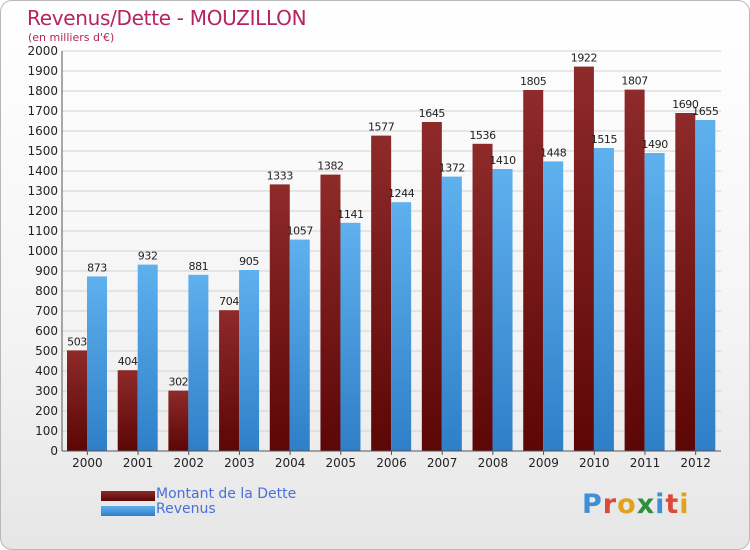 Image resolution: width=750 pixels, height=550 pixels. Describe the element at coordinates (249, 261) in the screenshot. I see `data-label-revenus-2003: 905` at that location.